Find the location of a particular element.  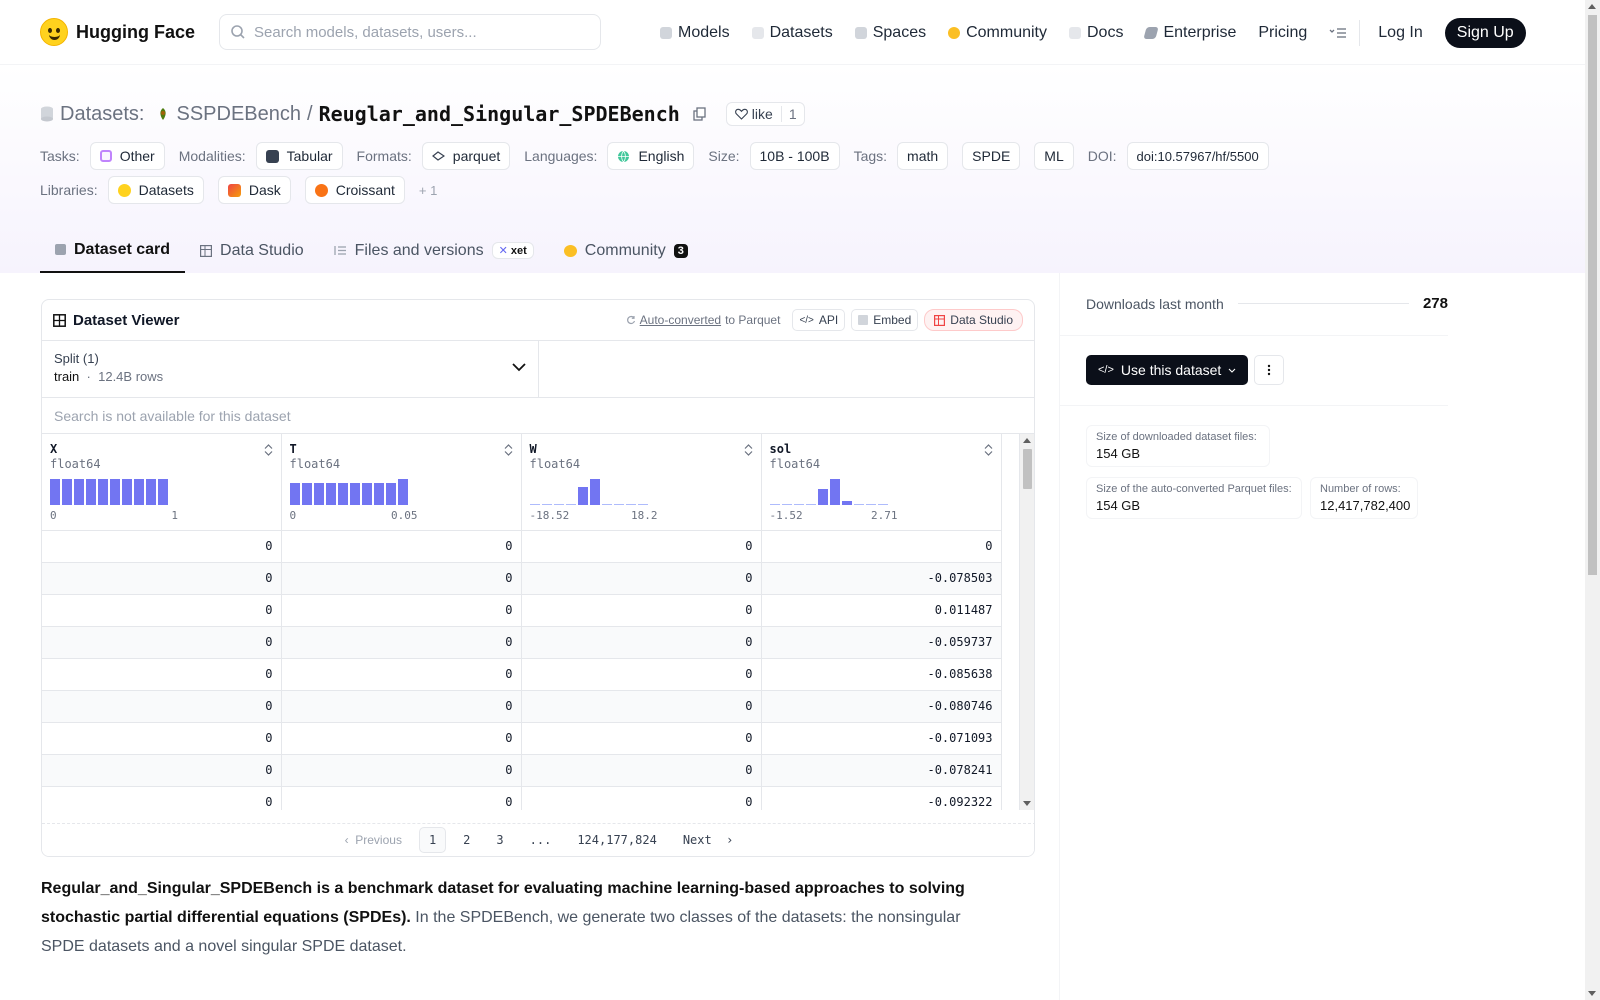

tab-community: Community 3 is located at coordinates (626, 250).